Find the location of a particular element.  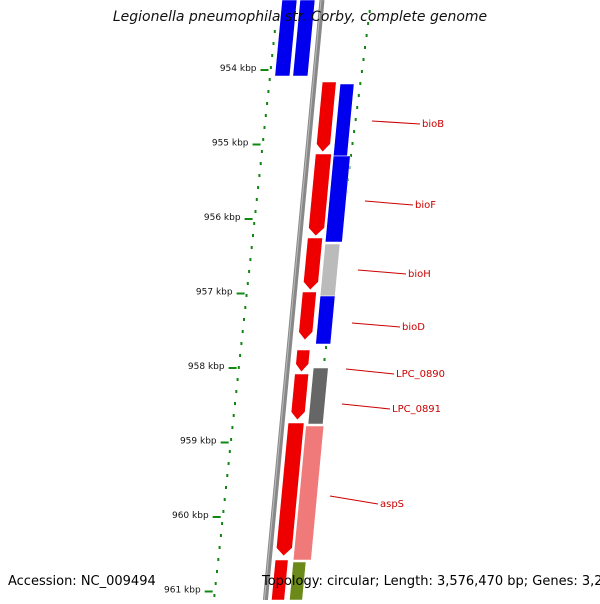

tick-label: 956 kbp is located at coordinates (222, 218).